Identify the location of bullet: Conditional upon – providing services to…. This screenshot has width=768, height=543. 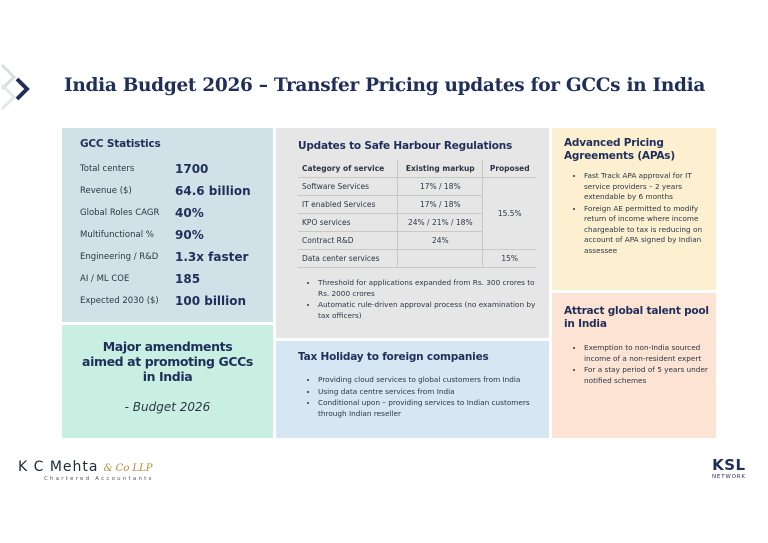
(438, 408).